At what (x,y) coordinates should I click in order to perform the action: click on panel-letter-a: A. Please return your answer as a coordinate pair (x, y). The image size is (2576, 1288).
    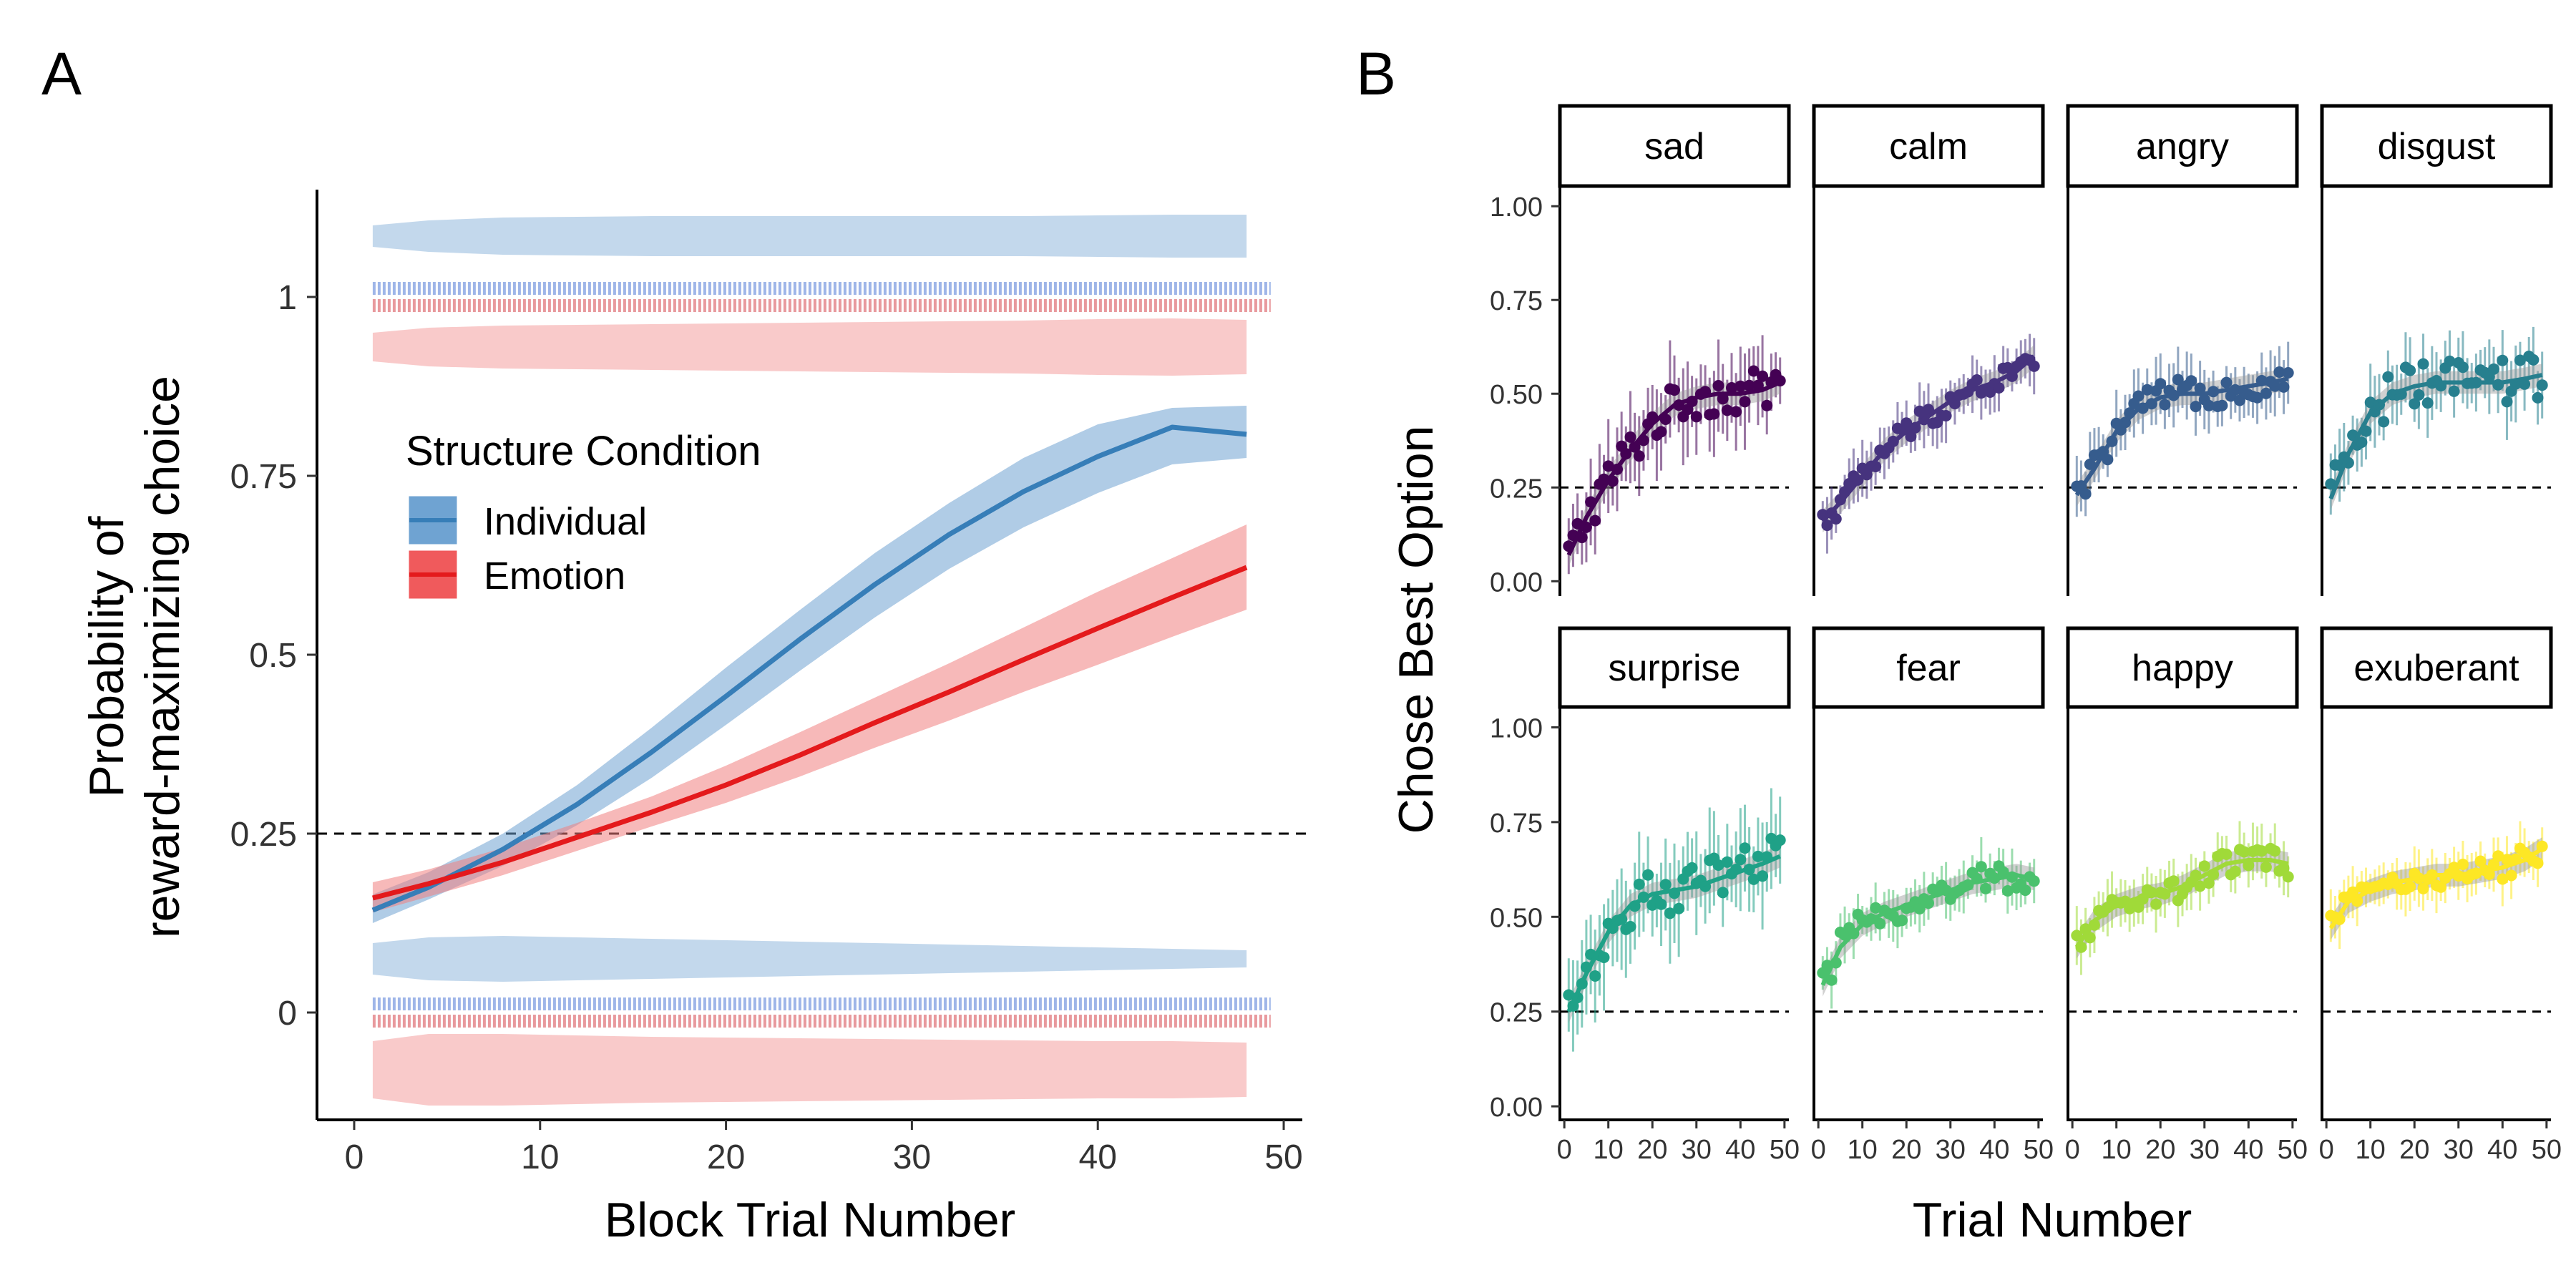
    Looking at the image, I should click on (62, 73).